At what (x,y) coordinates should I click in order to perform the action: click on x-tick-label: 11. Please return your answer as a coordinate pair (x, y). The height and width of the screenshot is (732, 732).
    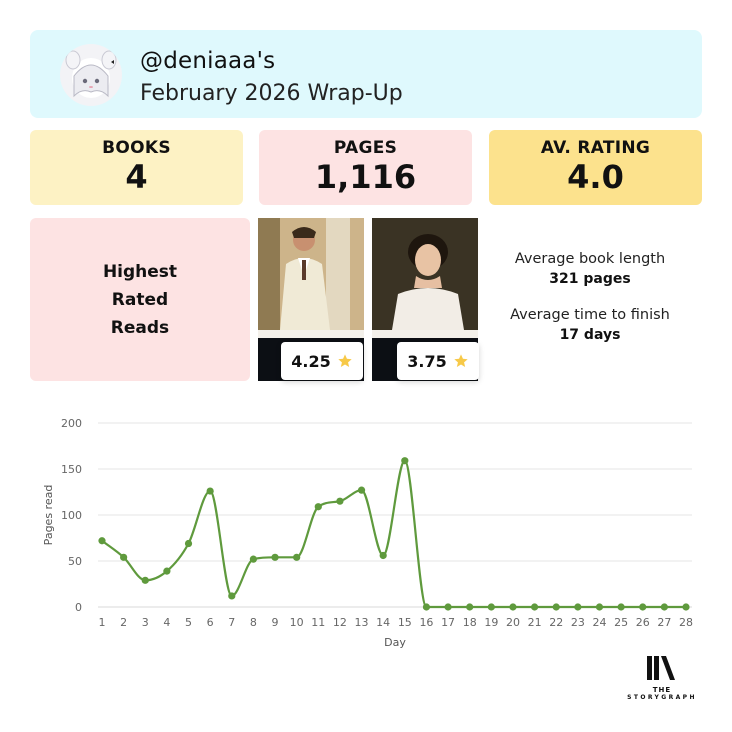
    Looking at the image, I should click on (318, 622).